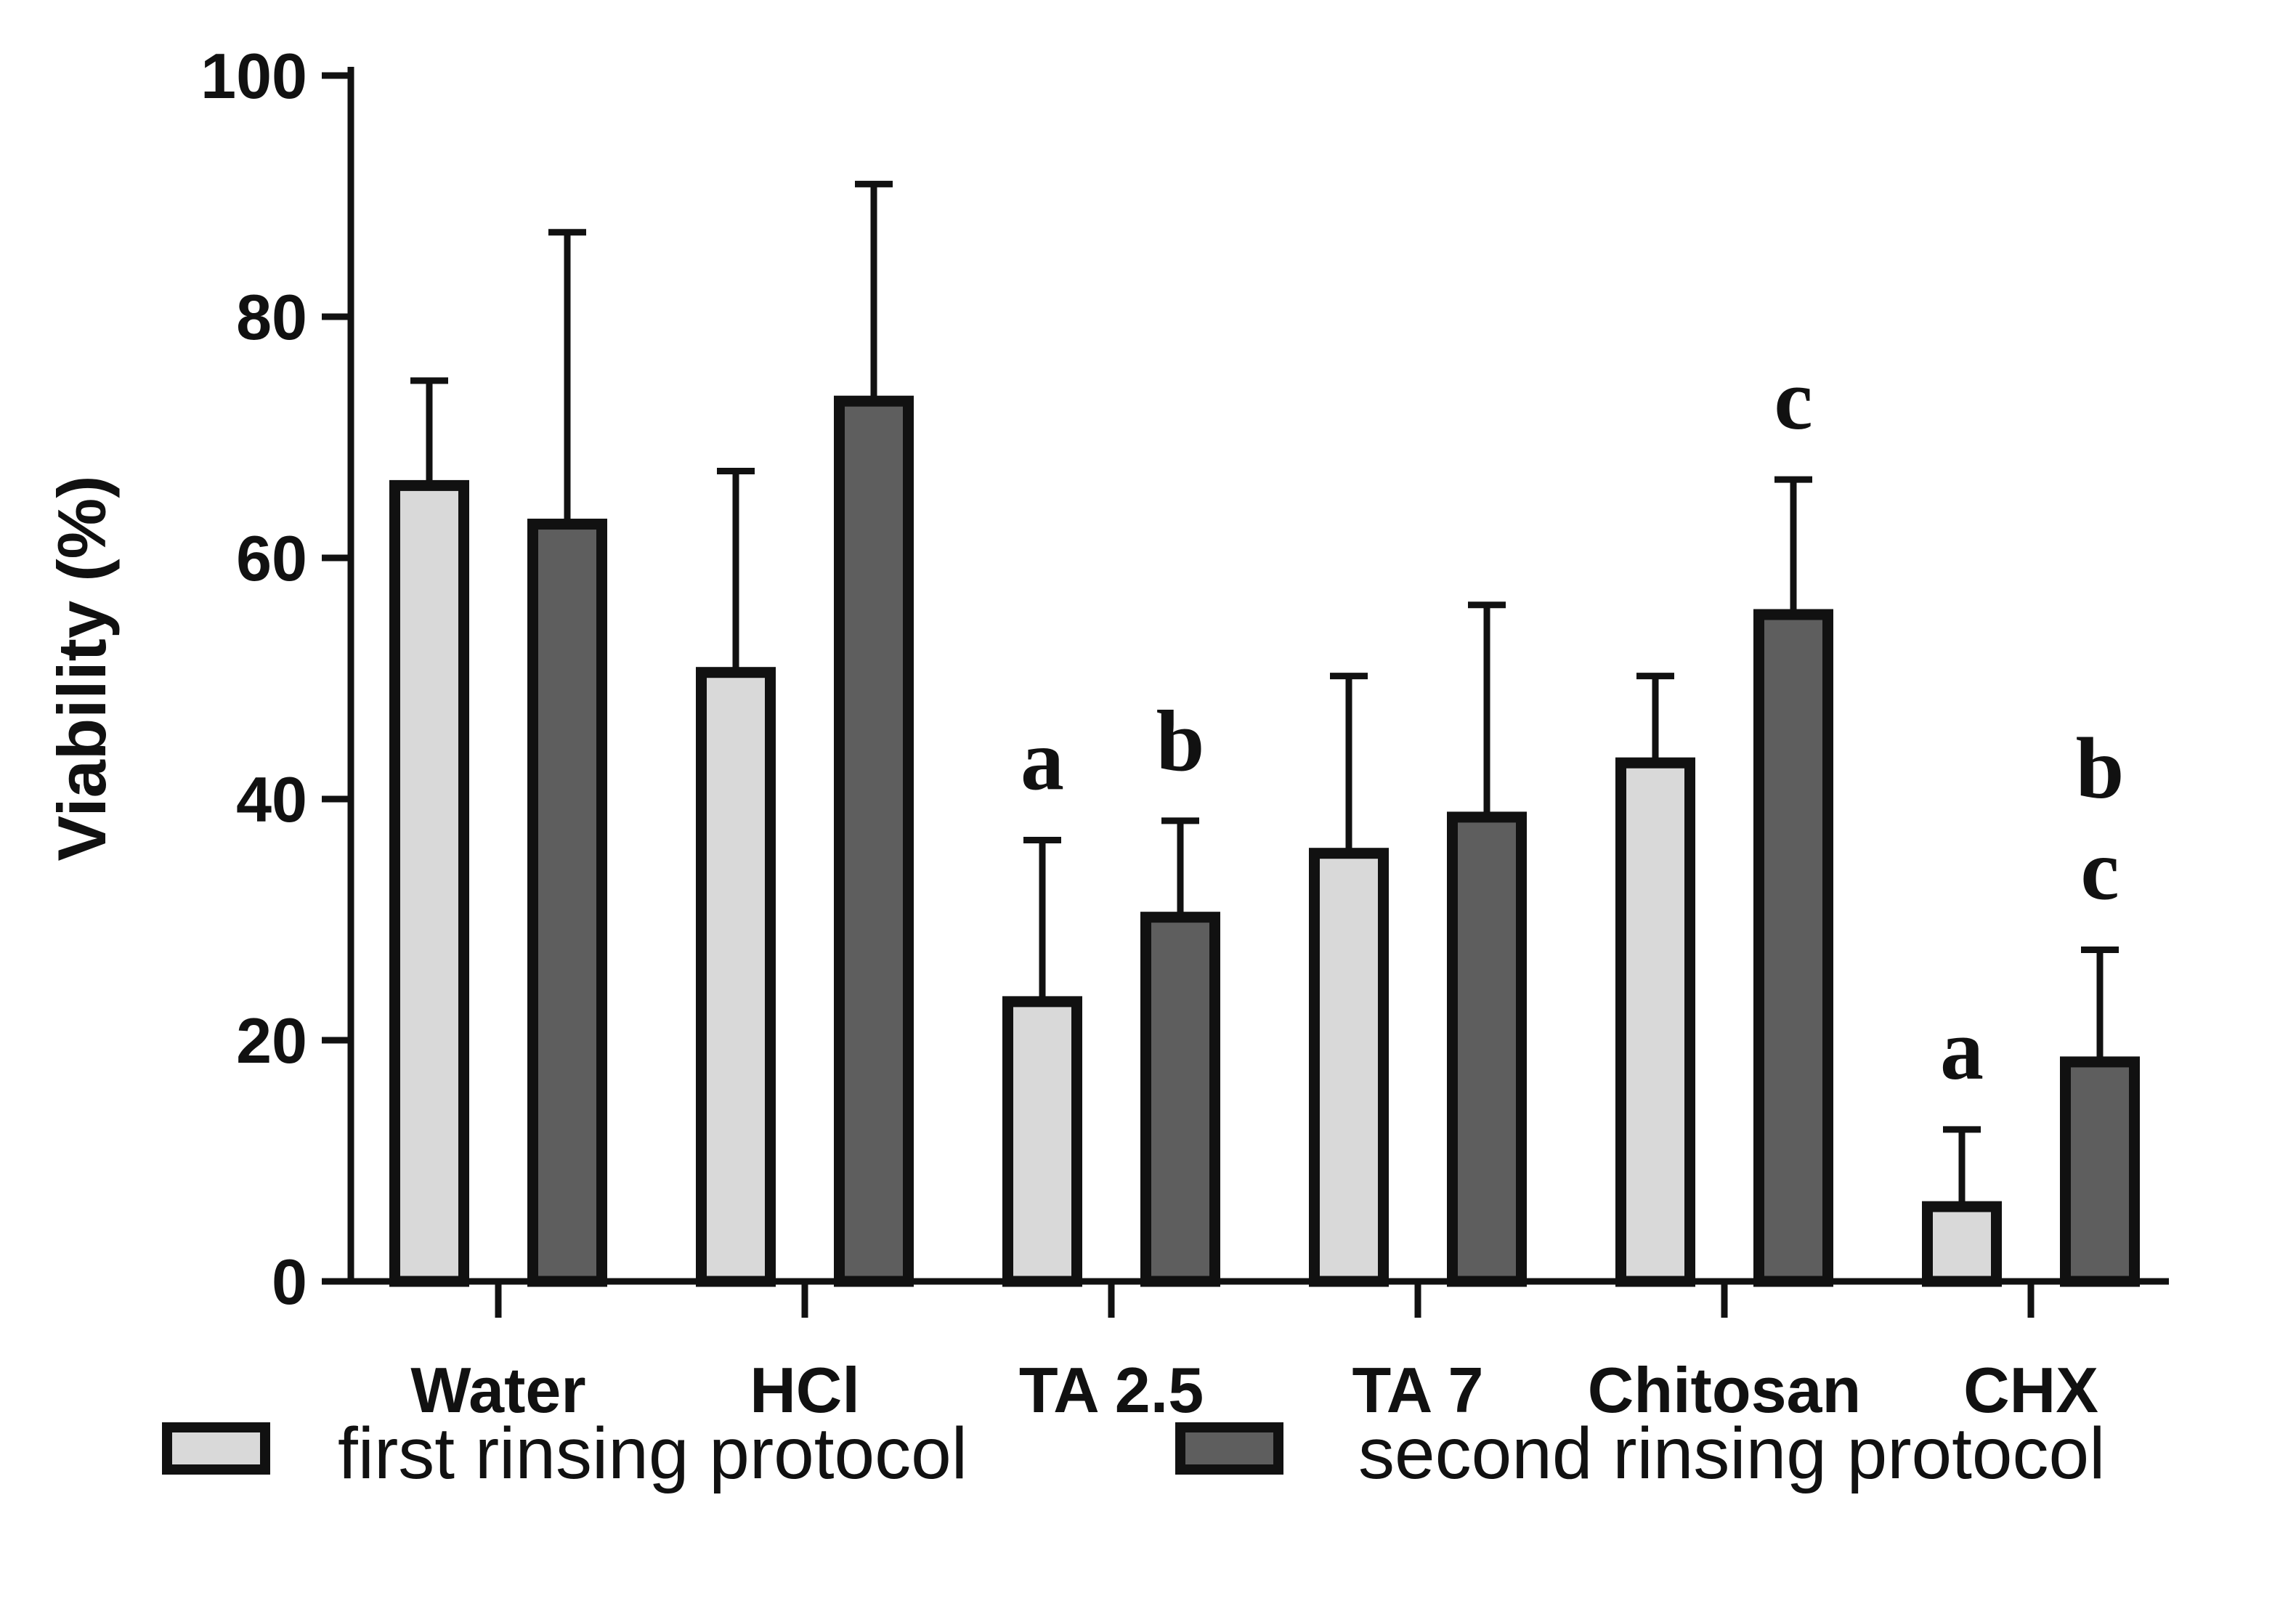 The image size is (2296, 1601). Describe the element at coordinates (272, 317) in the screenshot. I see `y-tick-label: 80` at that location.